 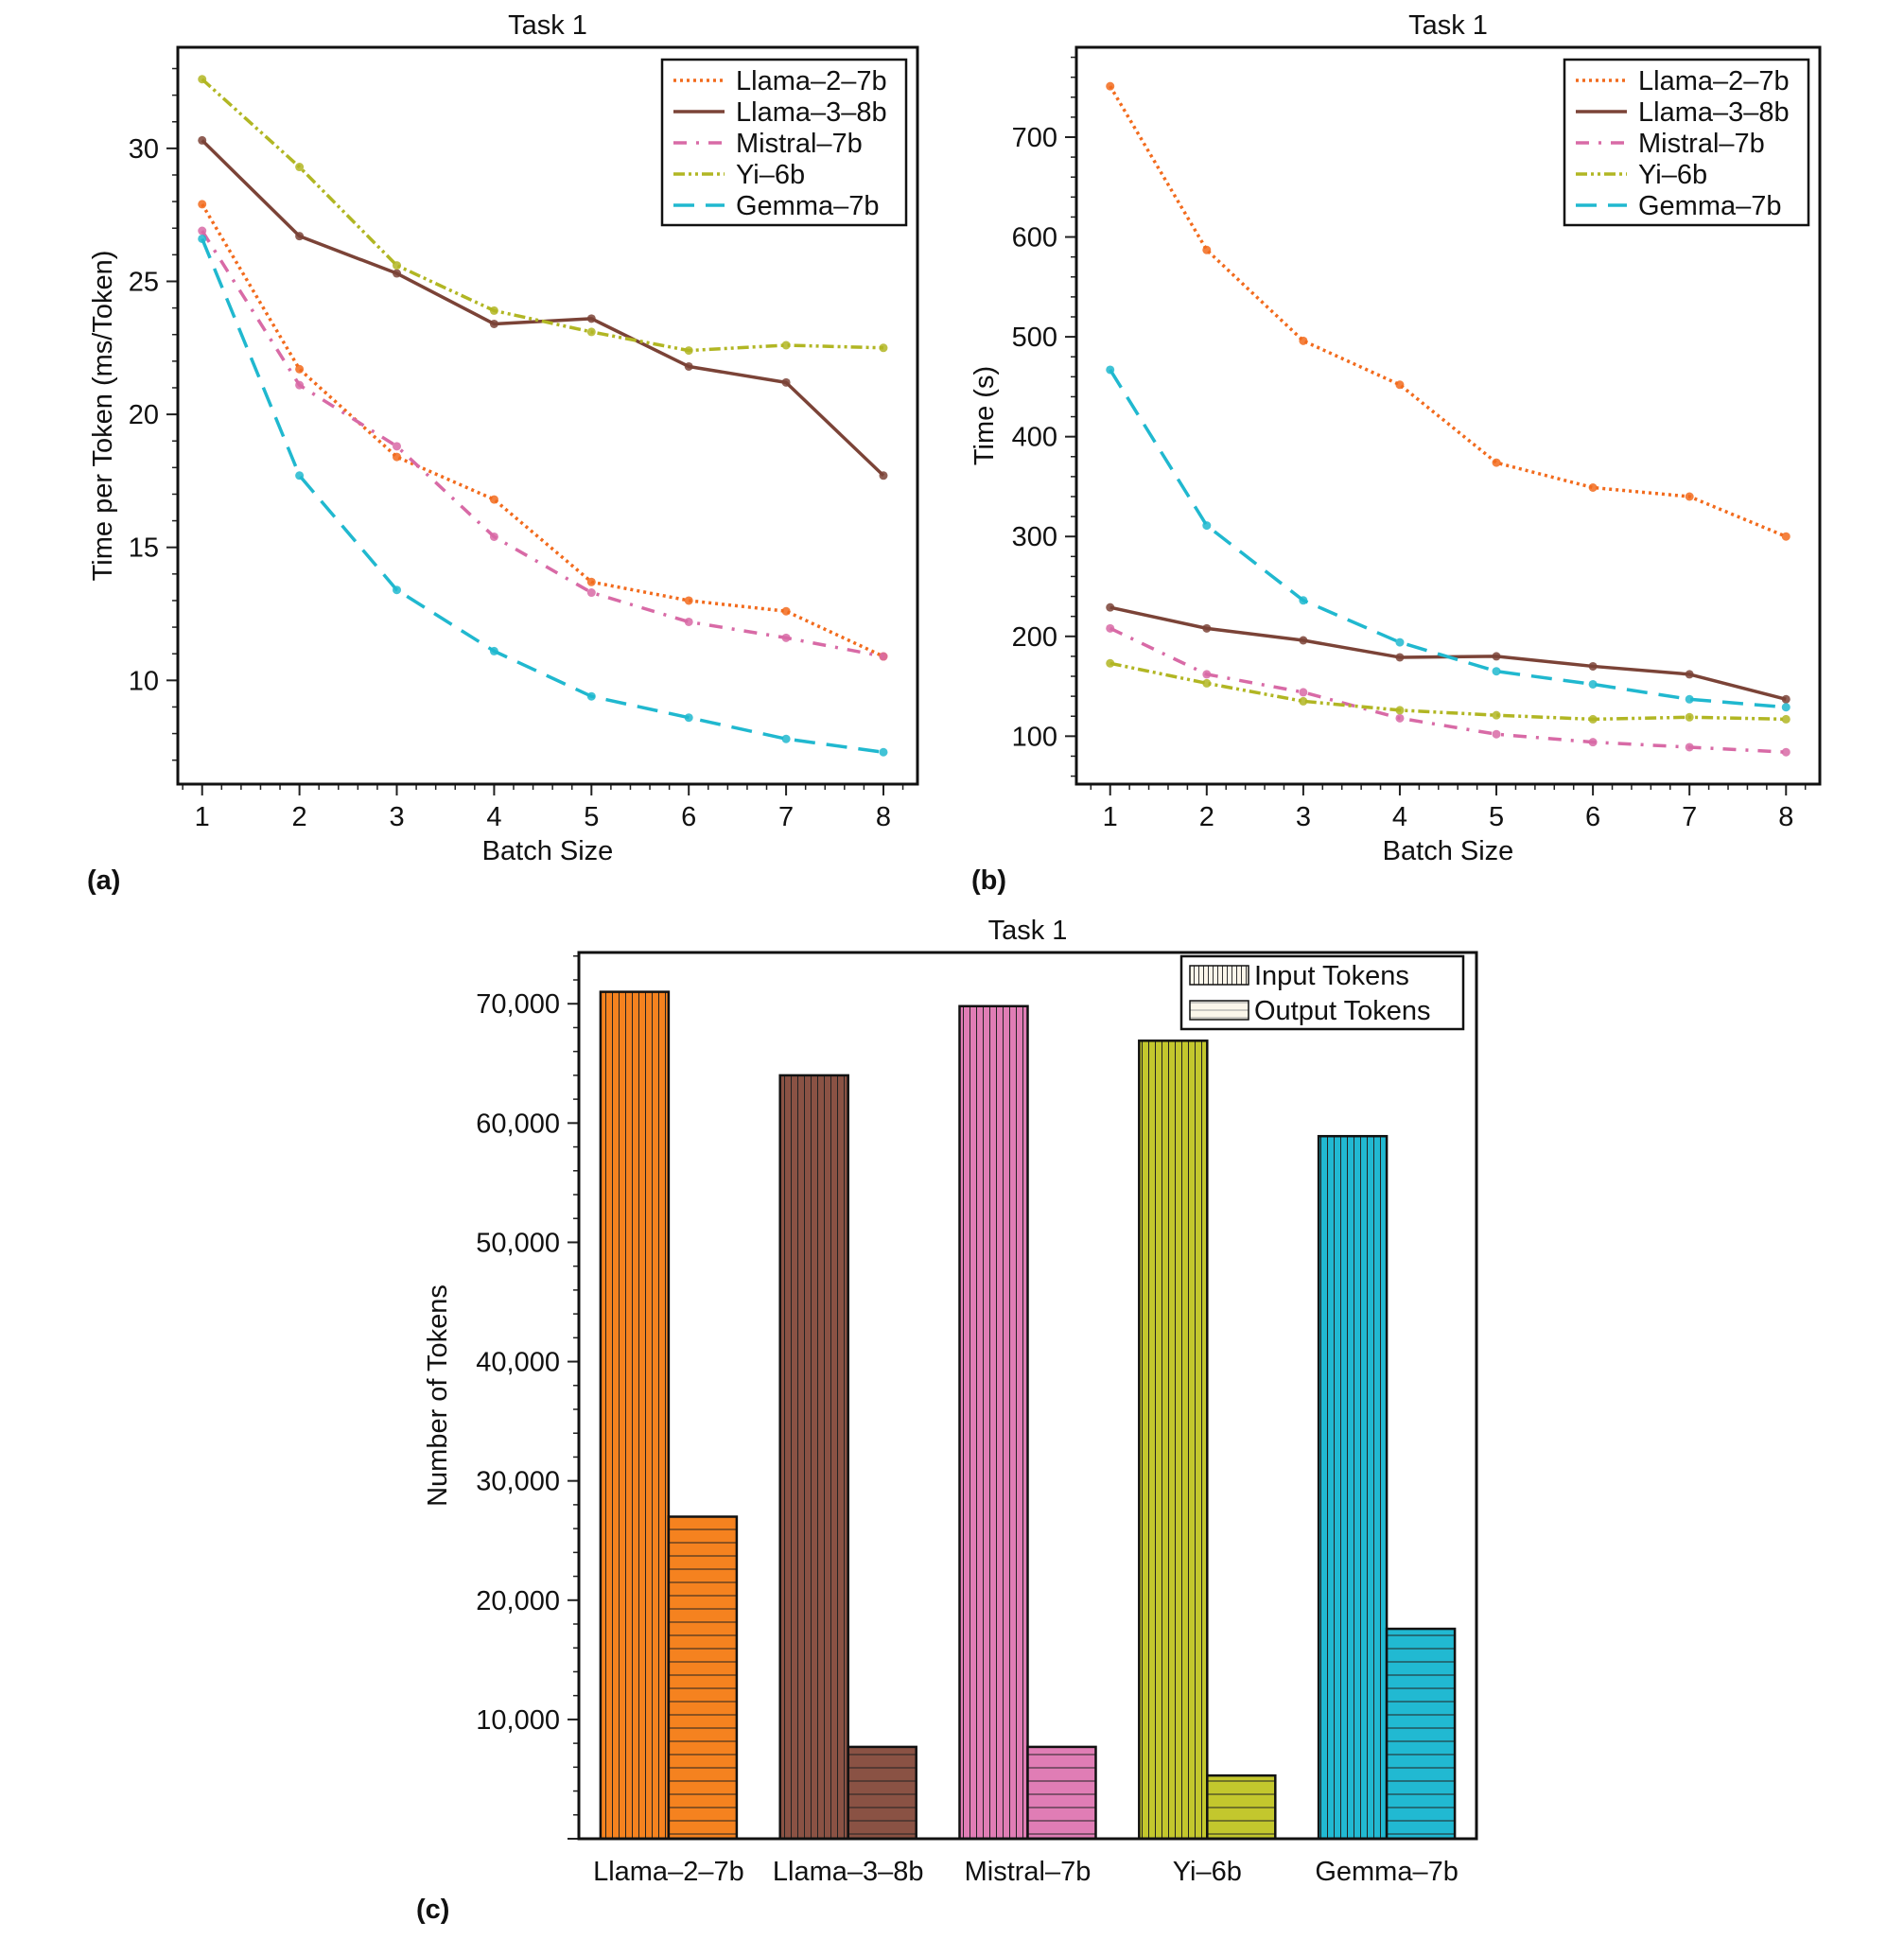 What do you see at coordinates (548, 851) in the screenshot?
I see `x-axis-label: Batch Size` at bounding box center [548, 851].